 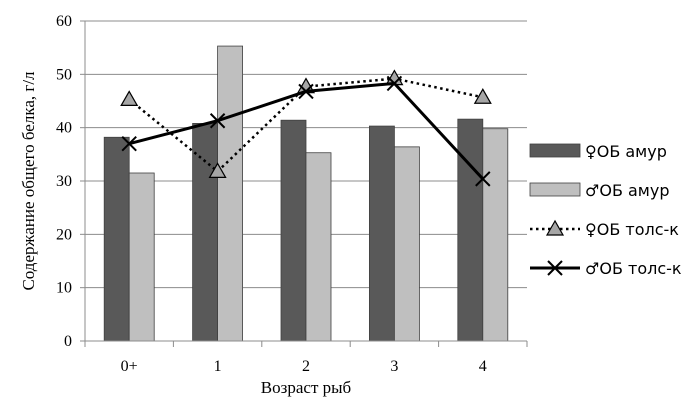 What do you see at coordinates (394, 366) in the screenshot?
I see `x-tick-label: 3` at bounding box center [394, 366].